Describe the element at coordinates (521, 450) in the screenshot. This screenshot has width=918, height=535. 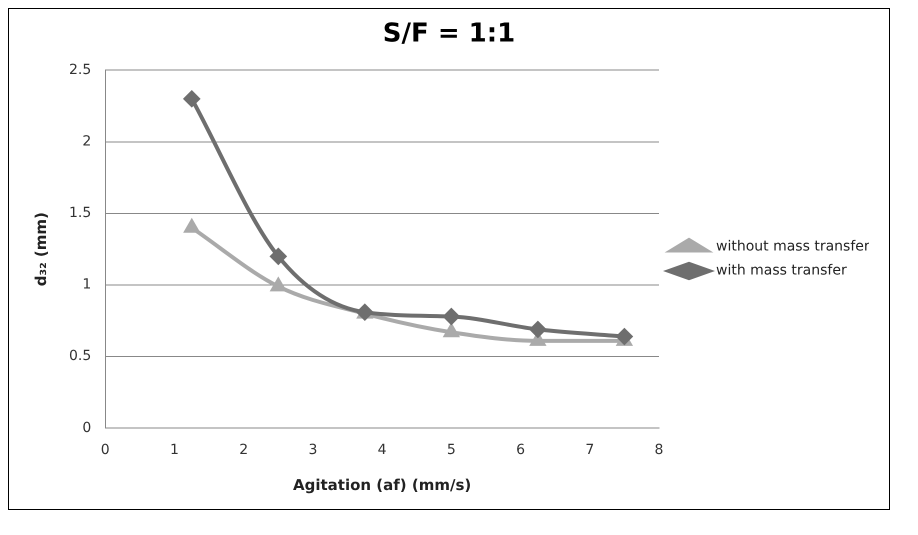
I see `x-tick-label: 6` at that location.